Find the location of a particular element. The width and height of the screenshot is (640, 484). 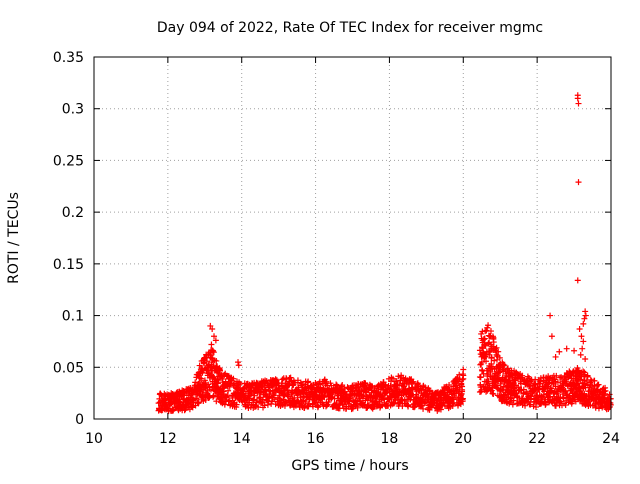

x-axis-label: GPS time / hours is located at coordinates (349, 466).